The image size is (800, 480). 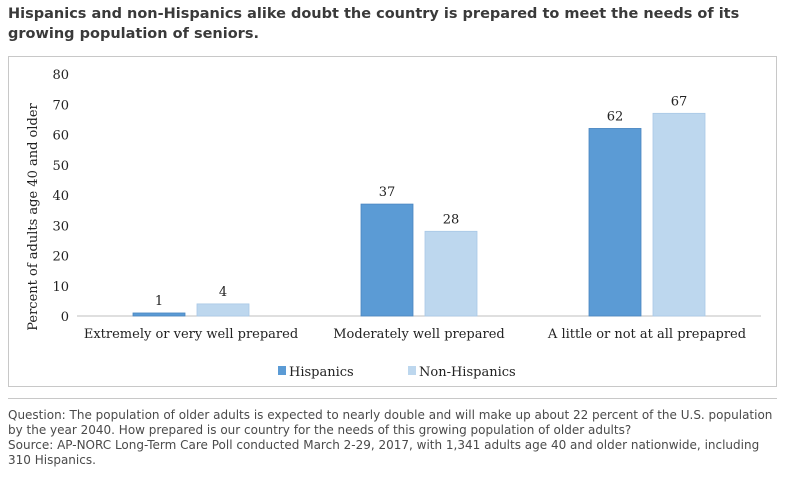 What do you see at coordinates (65, 317) in the screenshot?
I see `y-tick-label: 0` at bounding box center [65, 317].